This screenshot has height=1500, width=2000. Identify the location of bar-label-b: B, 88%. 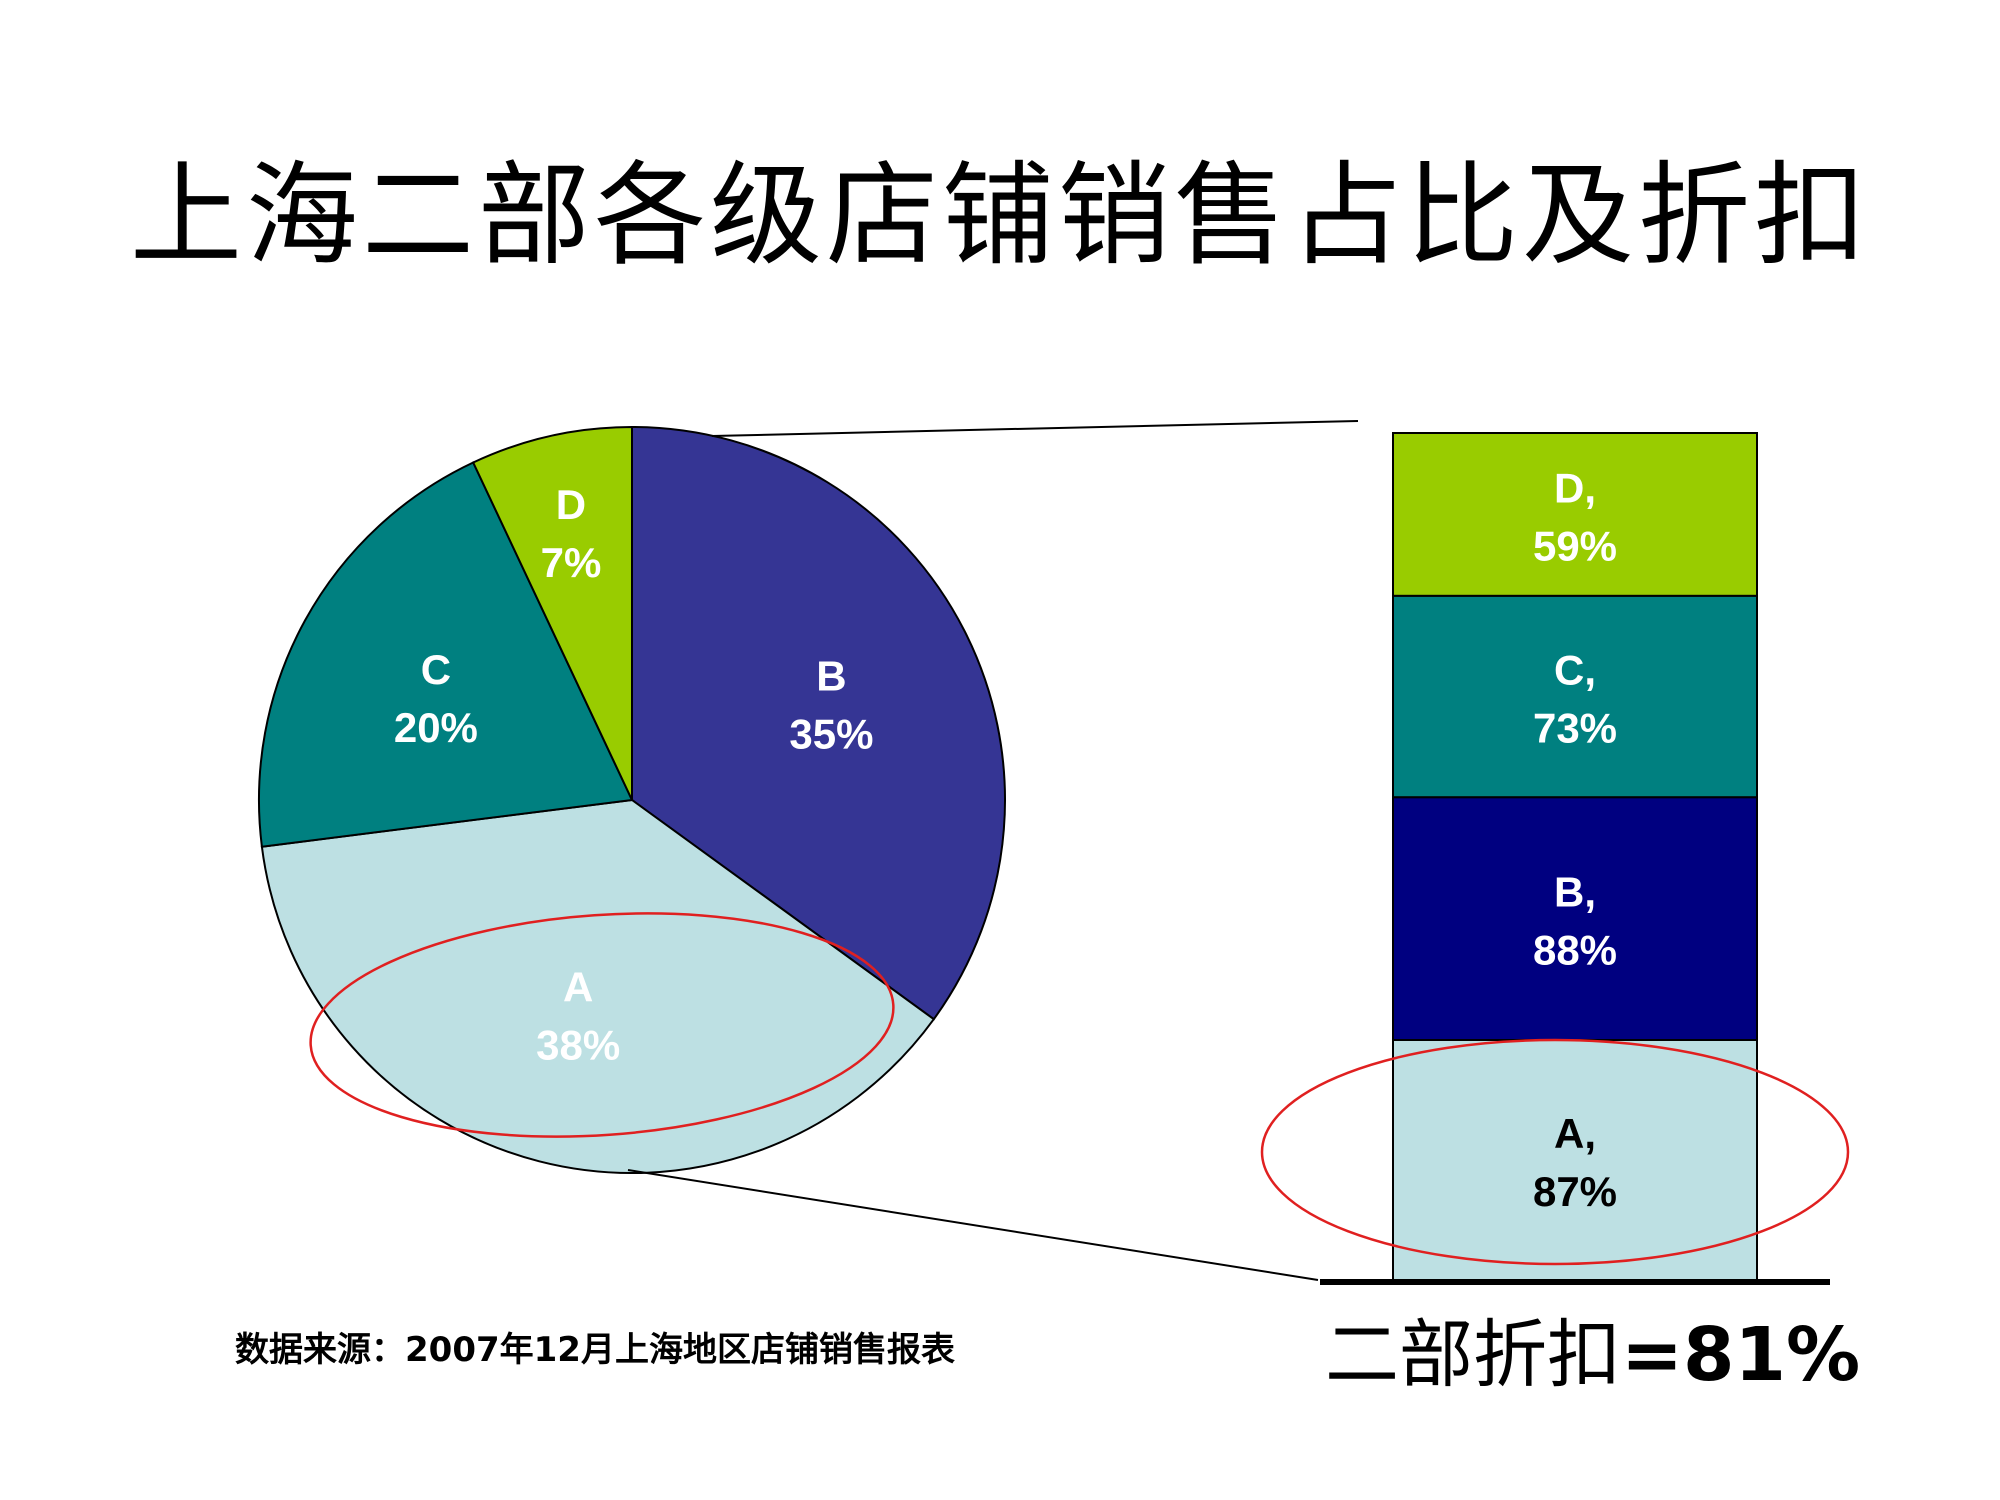
(1575, 921).